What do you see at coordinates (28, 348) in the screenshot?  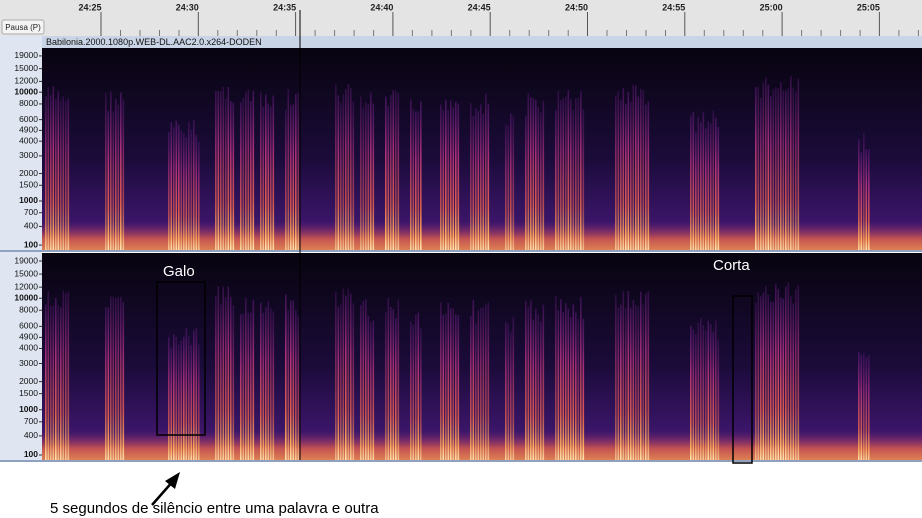 I see `frequency-label: 4000` at bounding box center [28, 348].